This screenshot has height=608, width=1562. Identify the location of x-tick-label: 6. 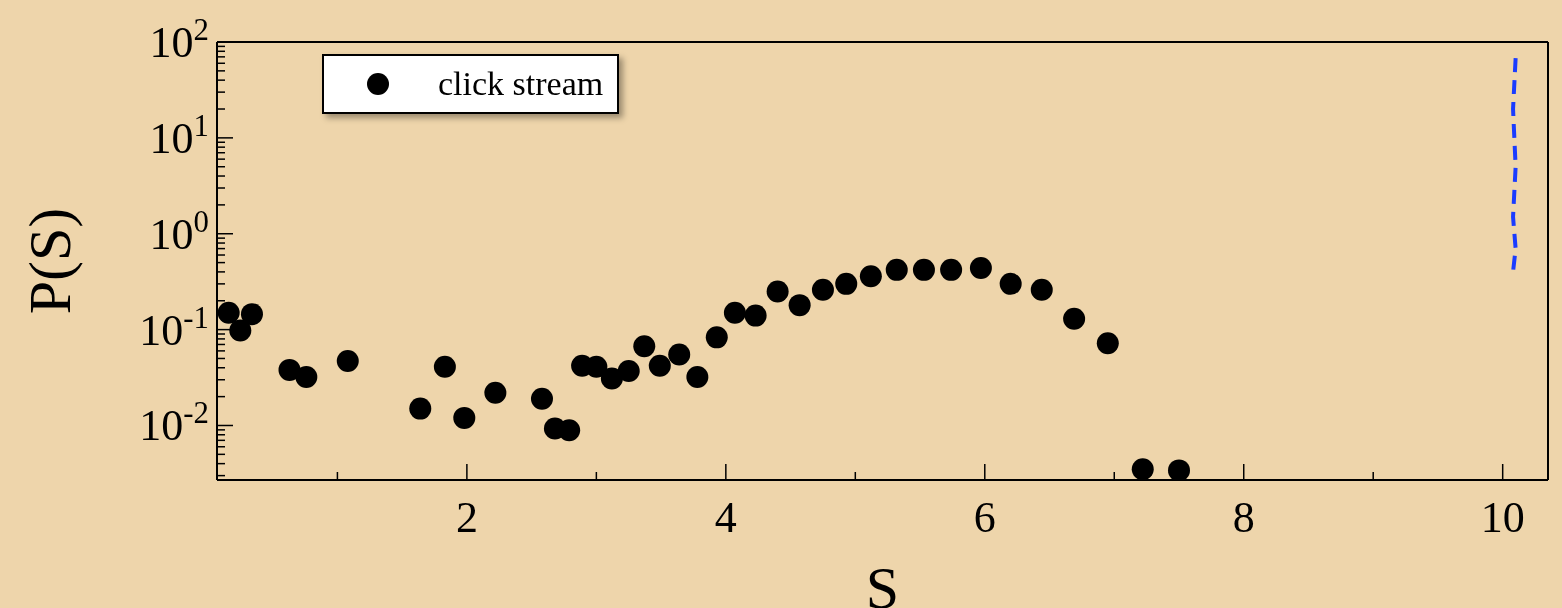
(984, 517).